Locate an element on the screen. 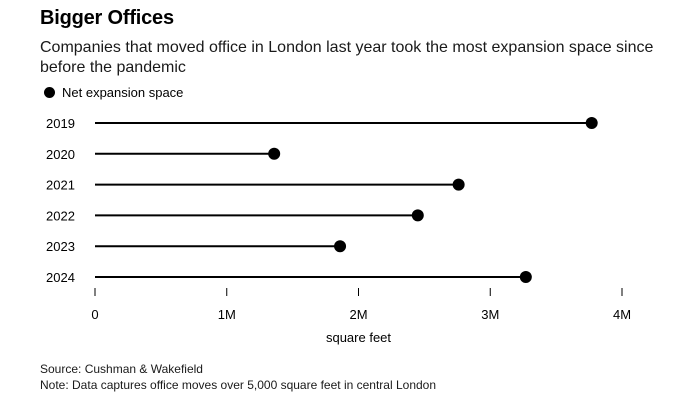 The height and width of the screenshot is (402, 675). legend-dot-icon is located at coordinates (49, 92).